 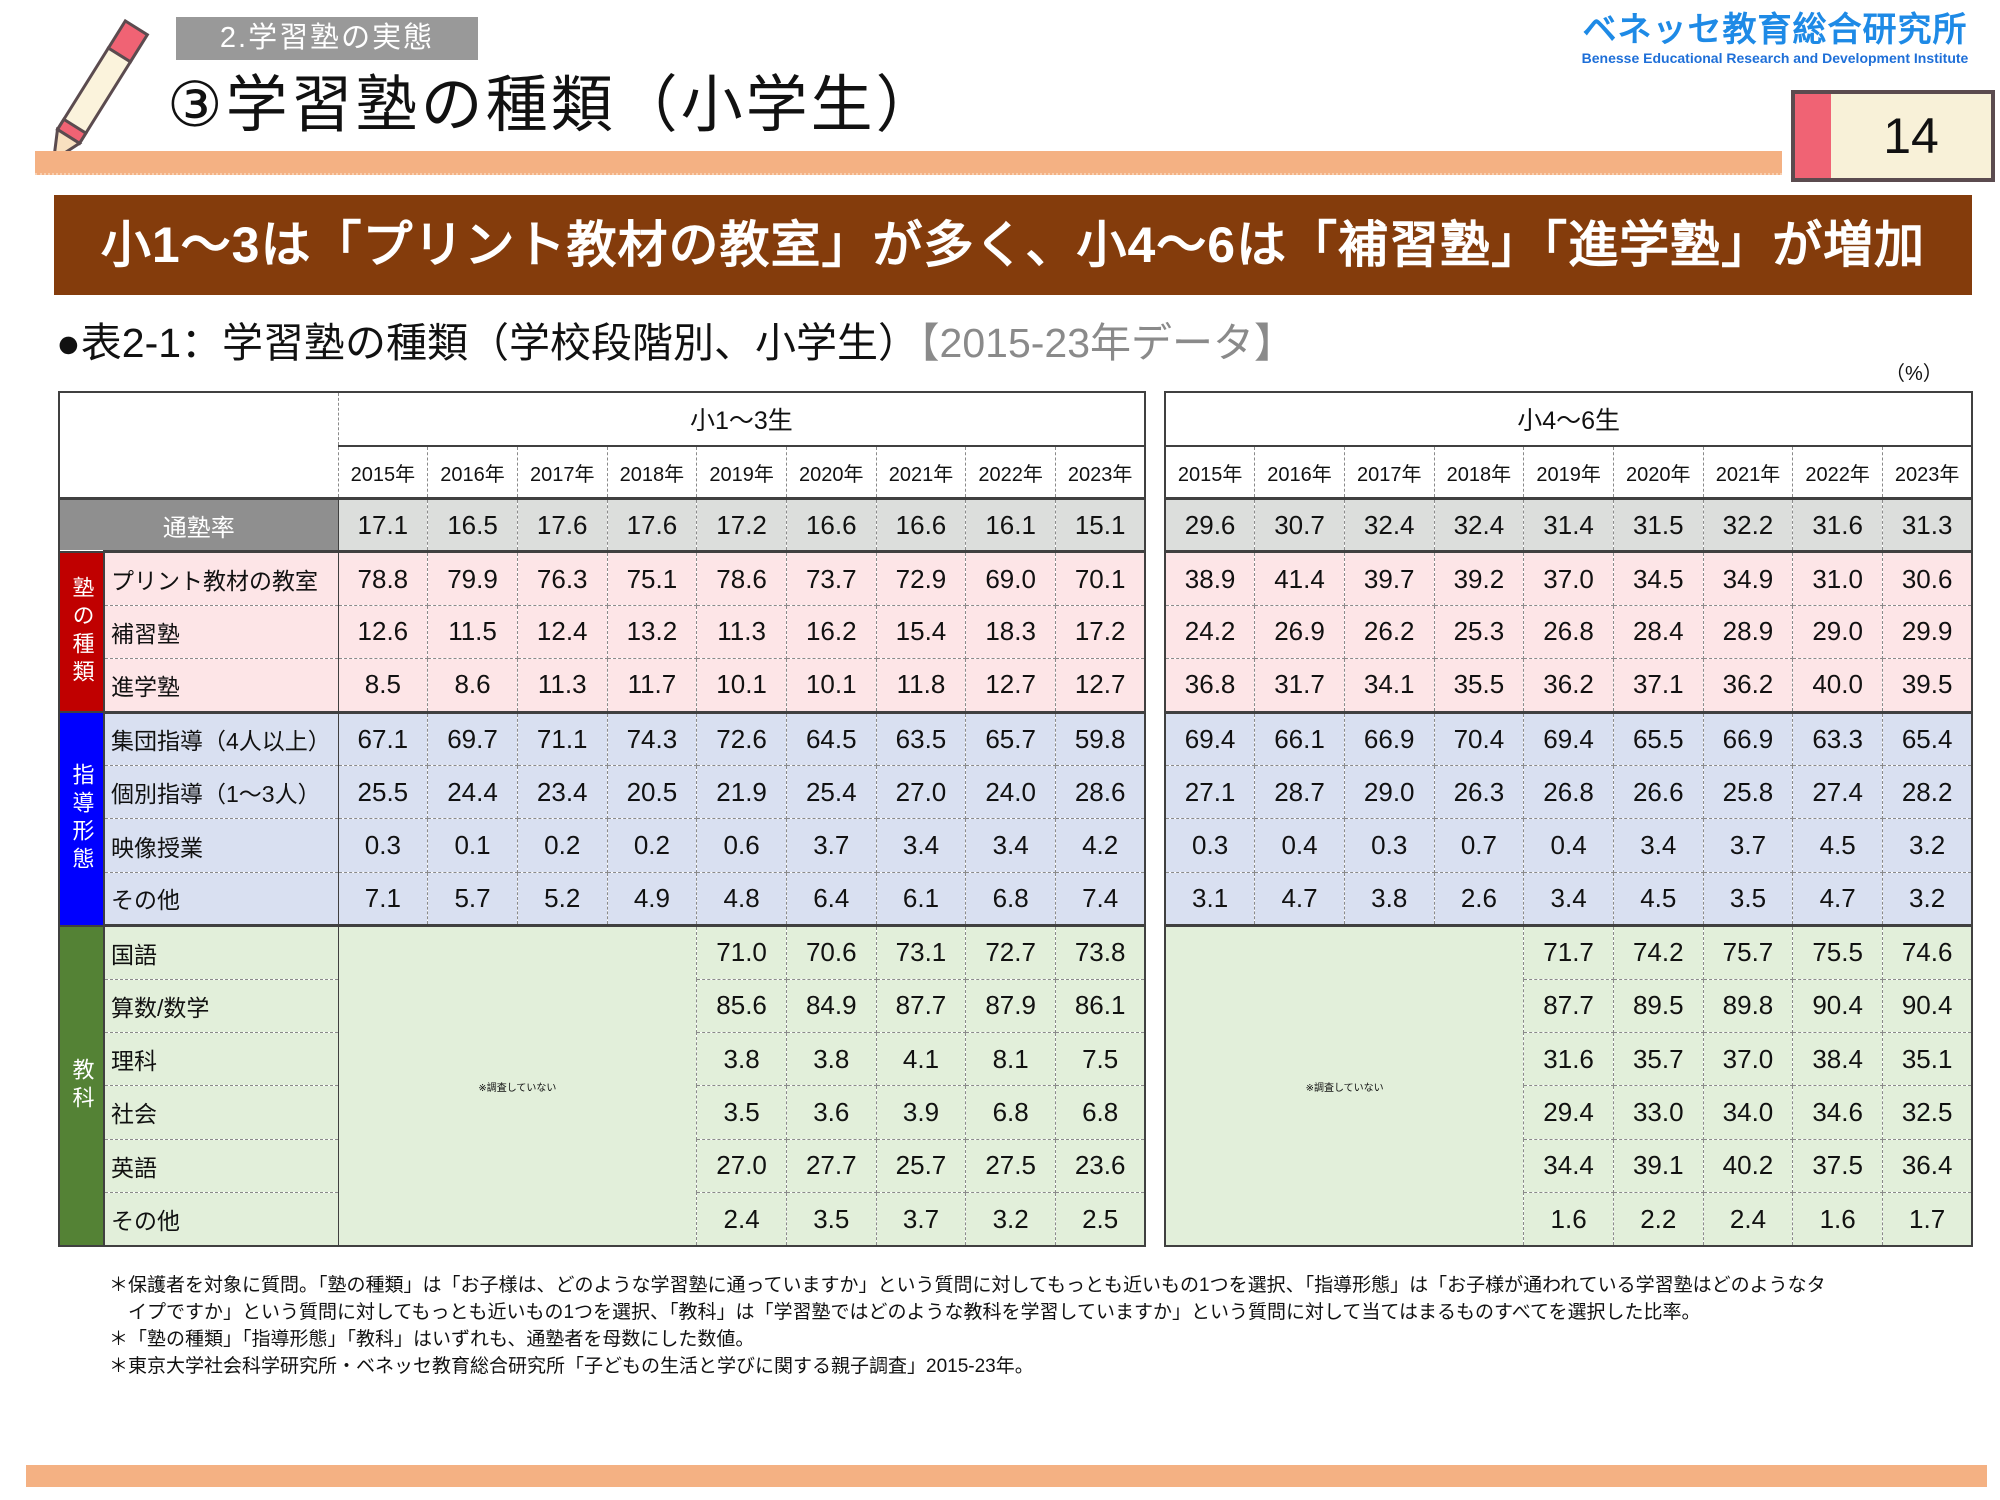 What do you see at coordinates (741, 792) in the screenshot?
I see `value-cell: 21.9` at bounding box center [741, 792].